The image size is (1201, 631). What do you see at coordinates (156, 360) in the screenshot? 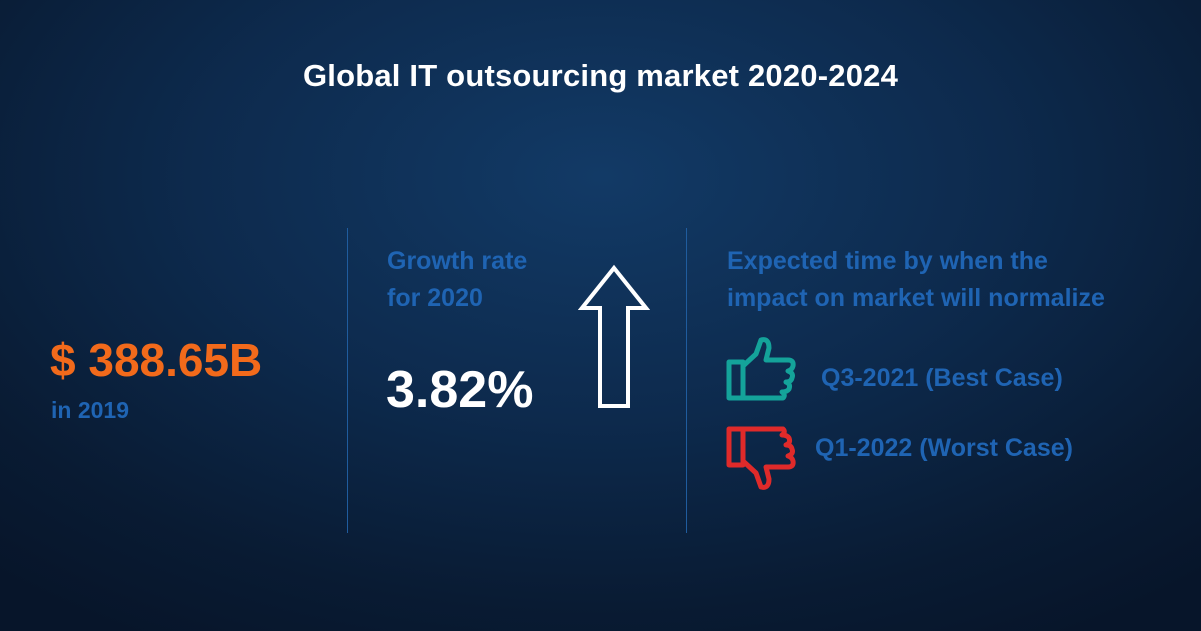
I see `market-size-value: $ 388.65B` at bounding box center [156, 360].